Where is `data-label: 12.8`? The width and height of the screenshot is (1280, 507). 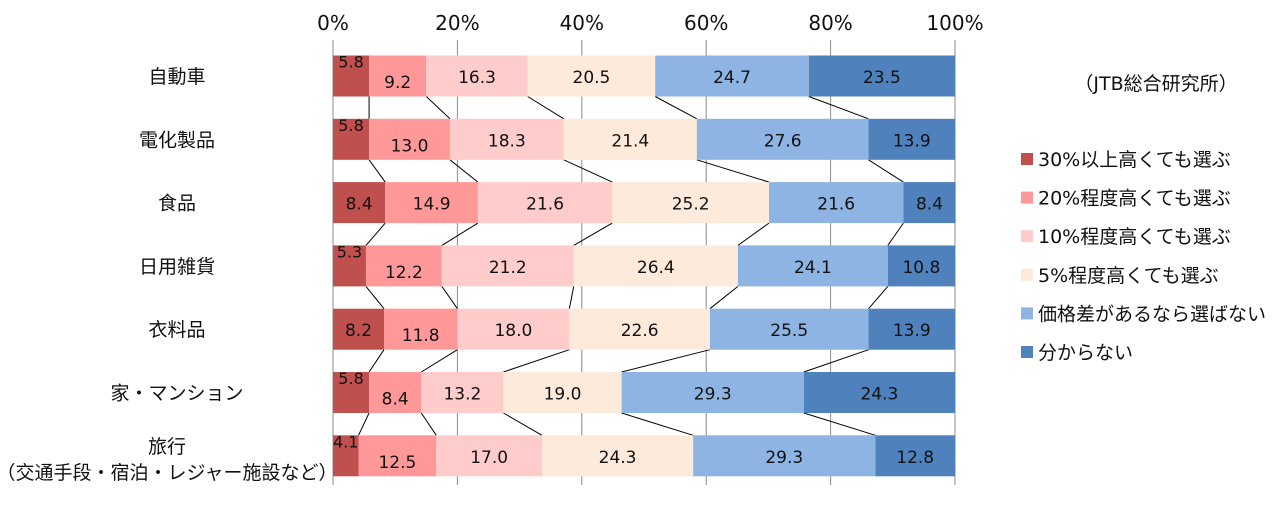 data-label: 12.8 is located at coordinates (915, 458).